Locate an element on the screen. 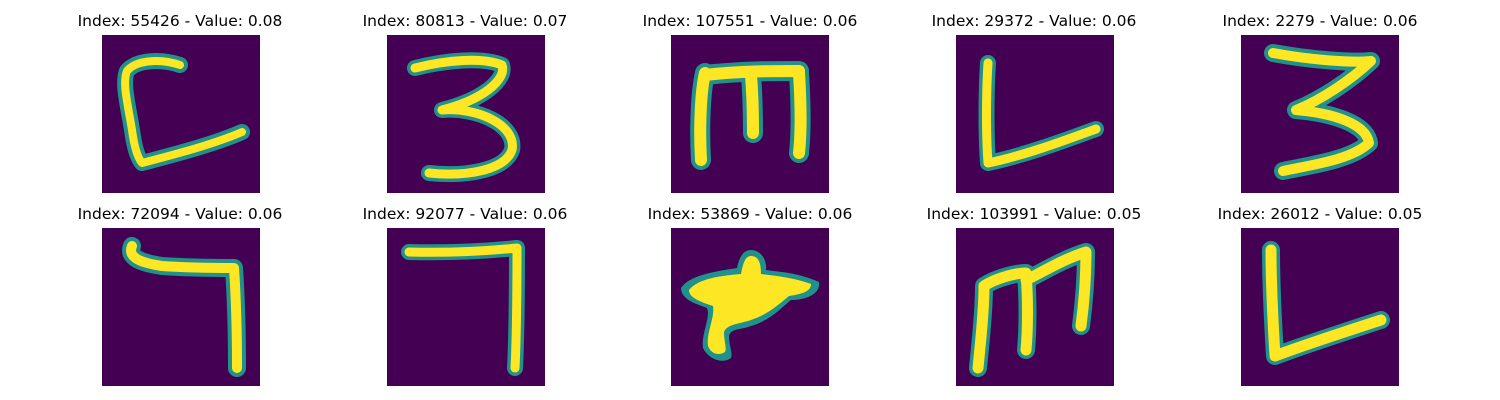  three-angular-glyph is located at coordinates (1322, 112).